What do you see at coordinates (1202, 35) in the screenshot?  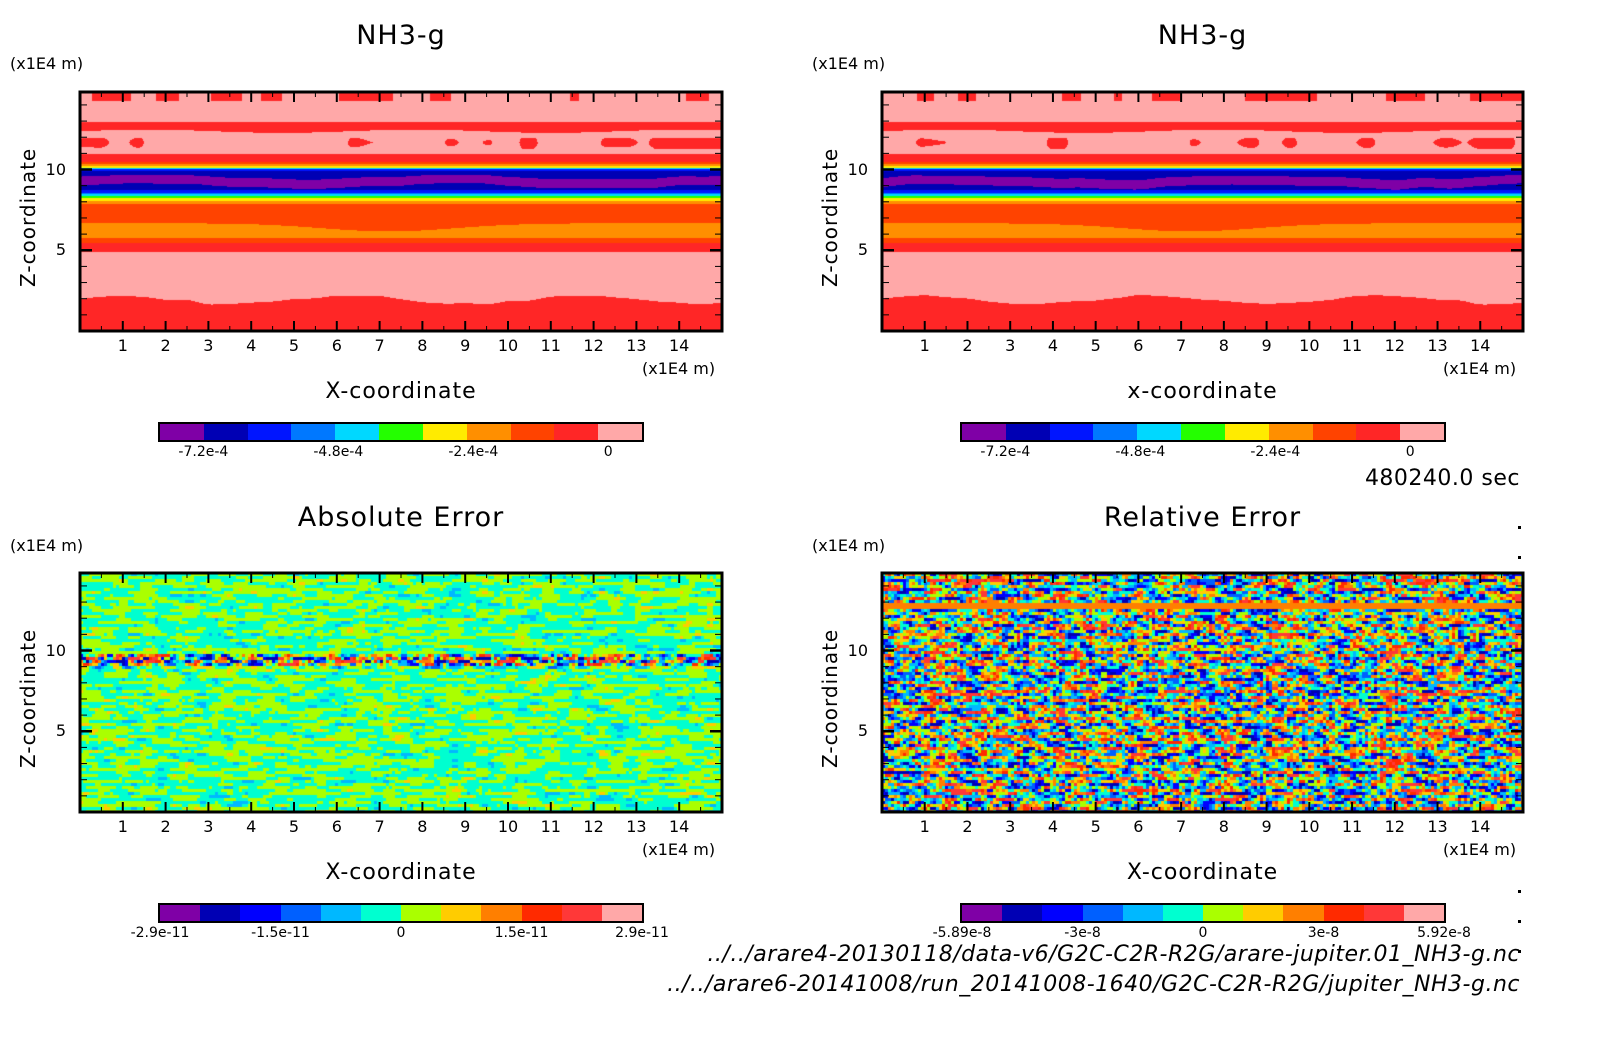 I see `chart-title: NH3-g` at bounding box center [1202, 35].